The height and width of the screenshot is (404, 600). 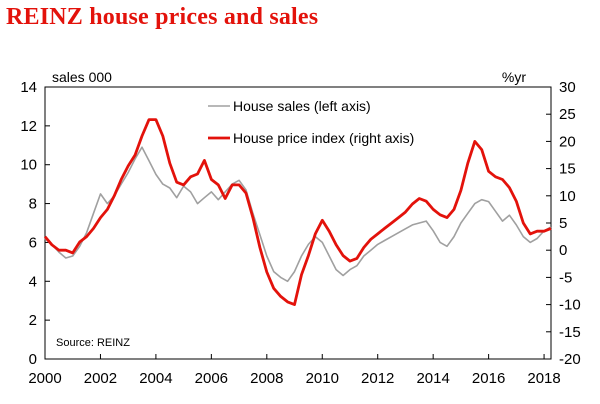 What do you see at coordinates (82, 77) in the screenshot?
I see `left-axis-unit: sales 000` at bounding box center [82, 77].